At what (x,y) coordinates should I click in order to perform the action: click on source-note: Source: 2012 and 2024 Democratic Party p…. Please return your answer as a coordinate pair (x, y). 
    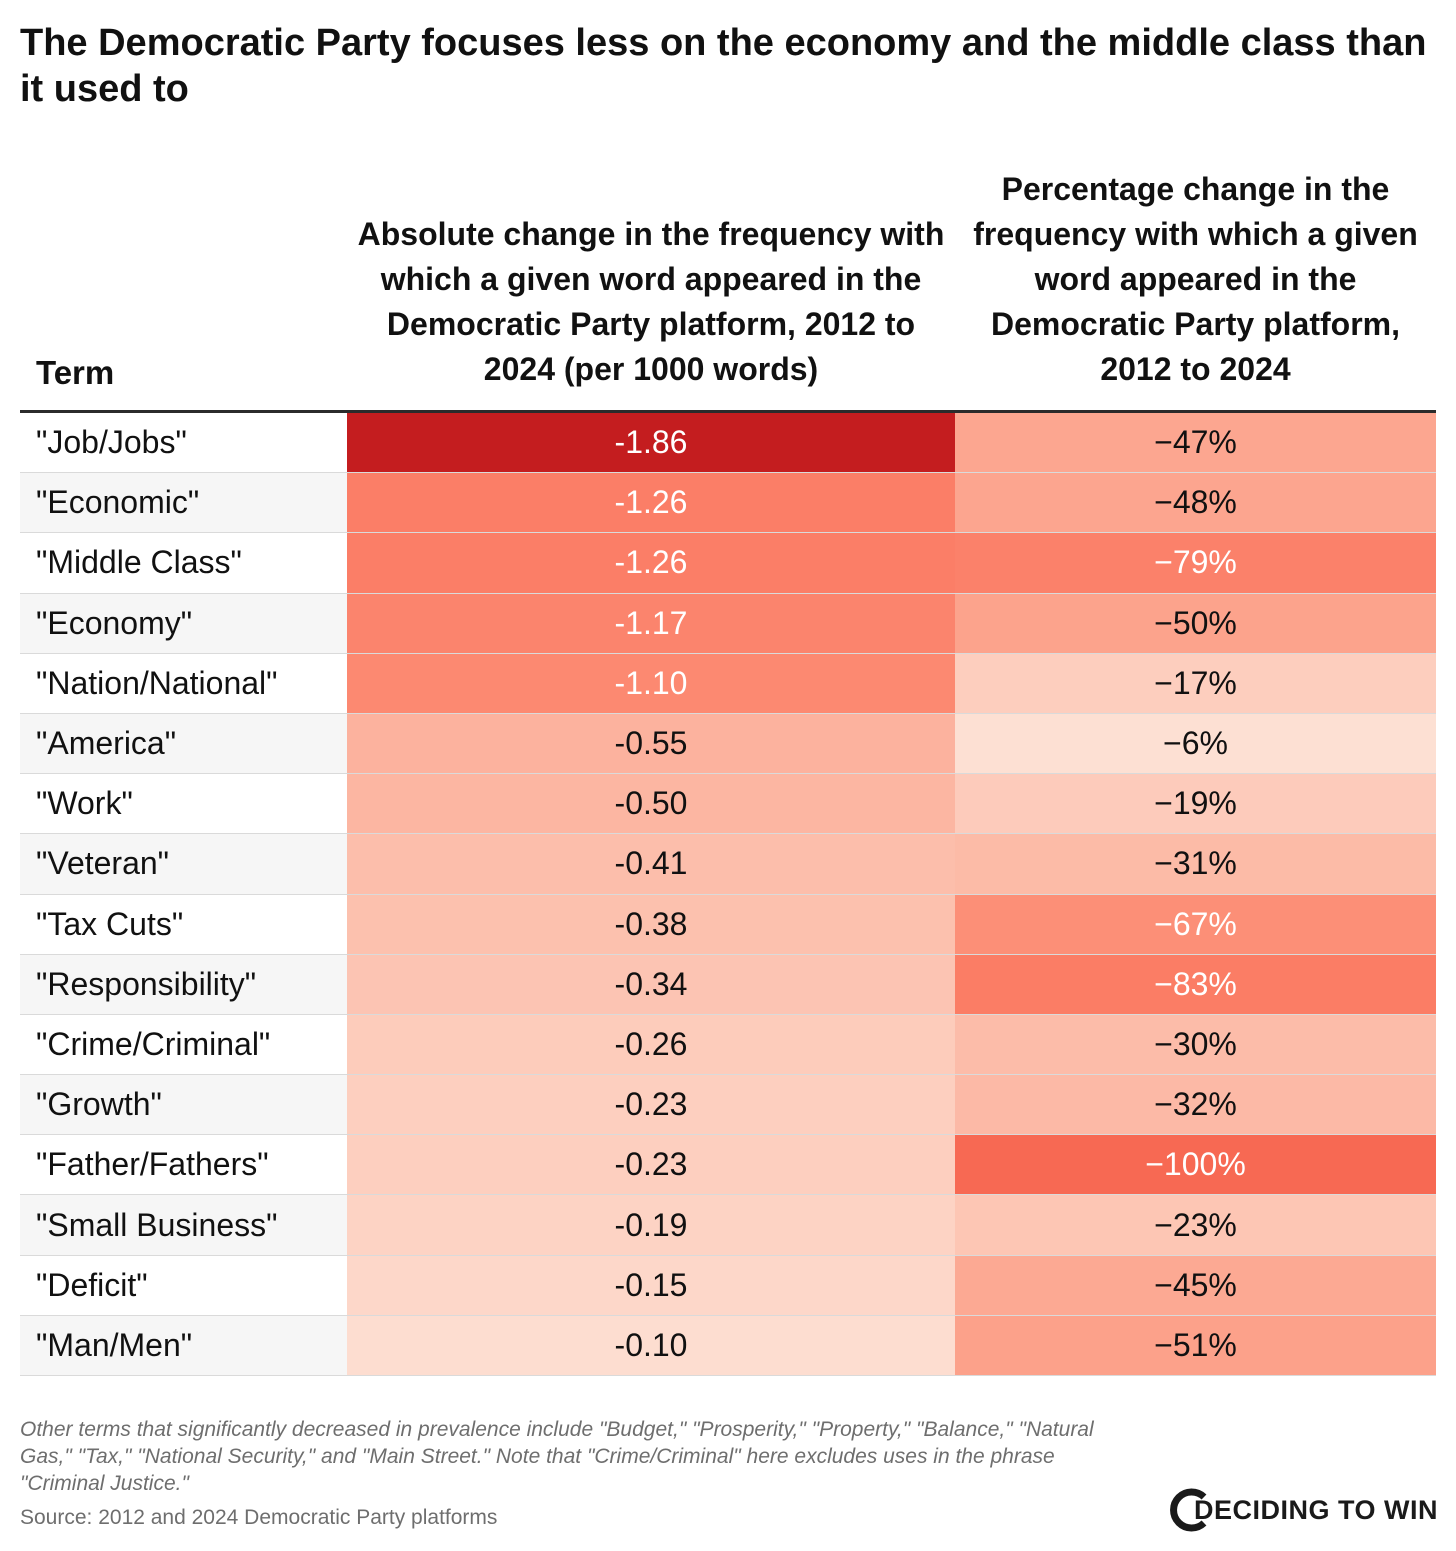
    Looking at the image, I should click on (259, 1517).